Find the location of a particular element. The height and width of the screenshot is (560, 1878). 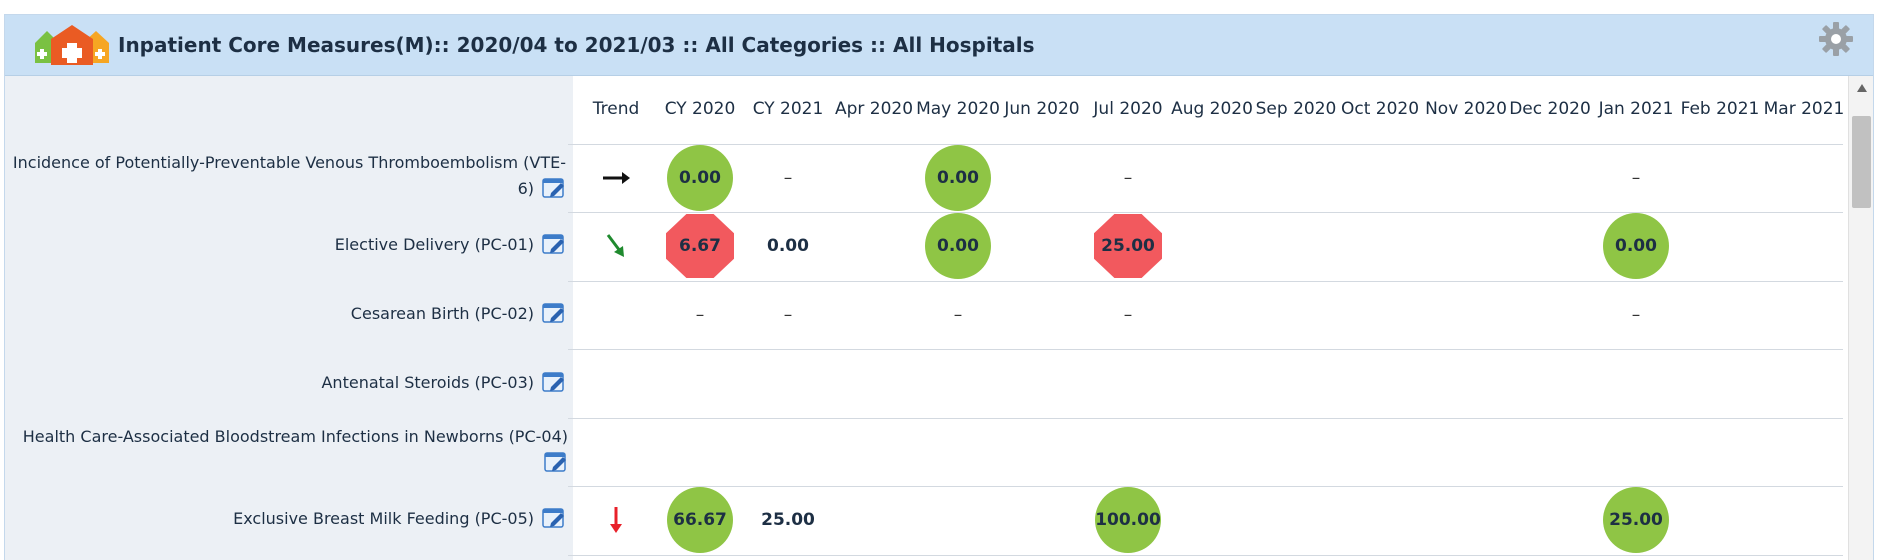

value-met-circle: 100.00 is located at coordinates (1128, 520).